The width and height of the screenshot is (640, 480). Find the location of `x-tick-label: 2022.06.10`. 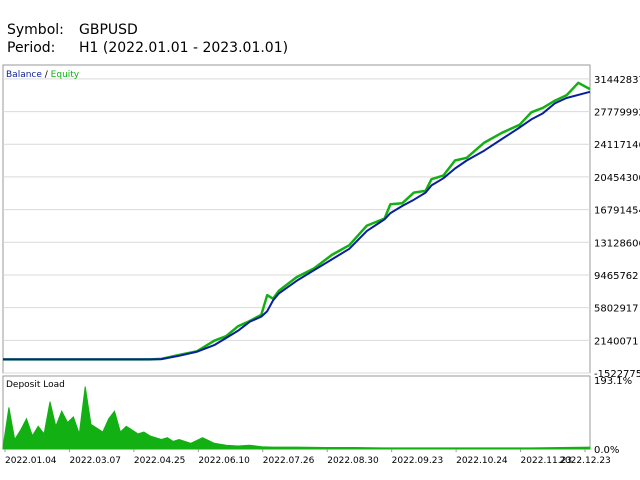

x-tick-label: 2022.06.10 is located at coordinates (224, 461).